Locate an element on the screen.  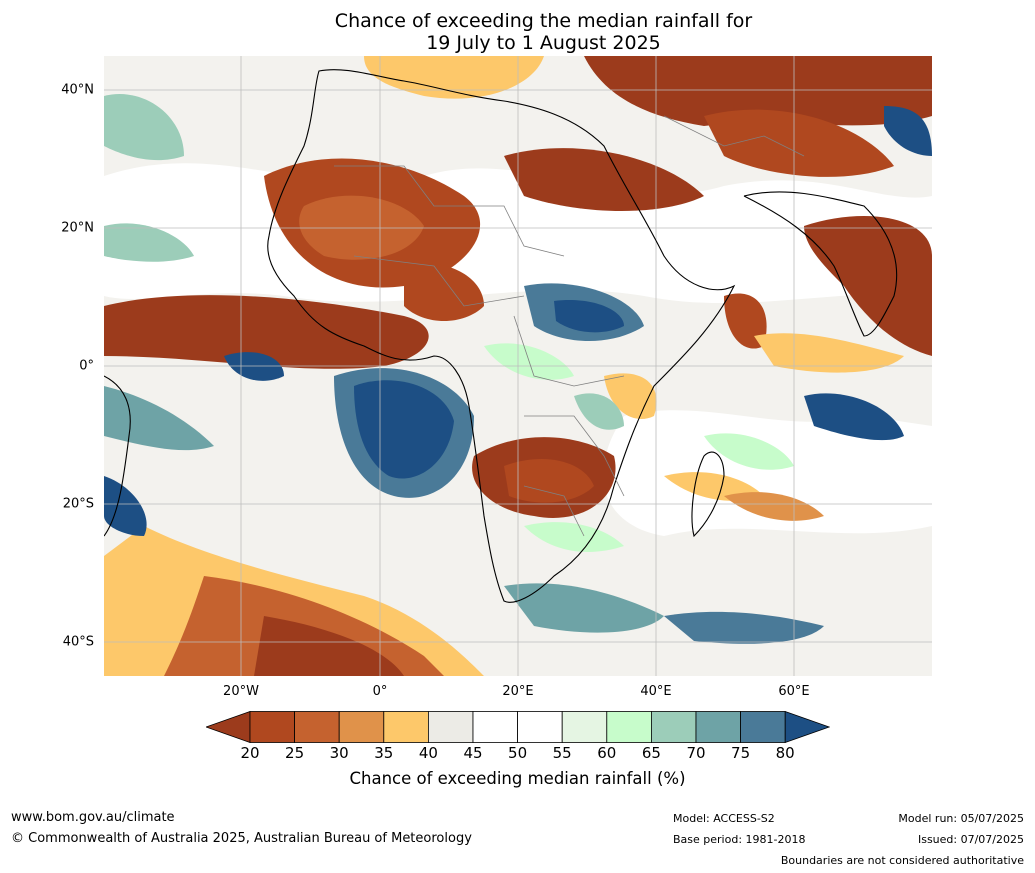
colorbar-tick-label: 40 is located at coordinates (428, 753).